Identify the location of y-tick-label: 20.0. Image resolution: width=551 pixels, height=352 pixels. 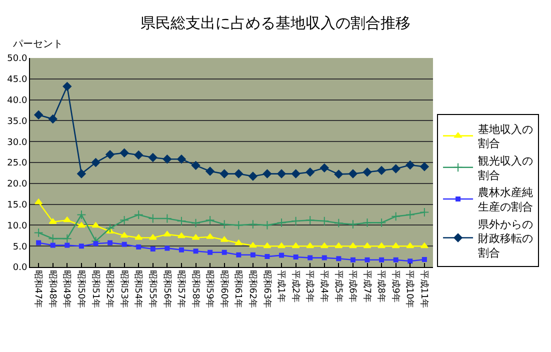
(17, 185).